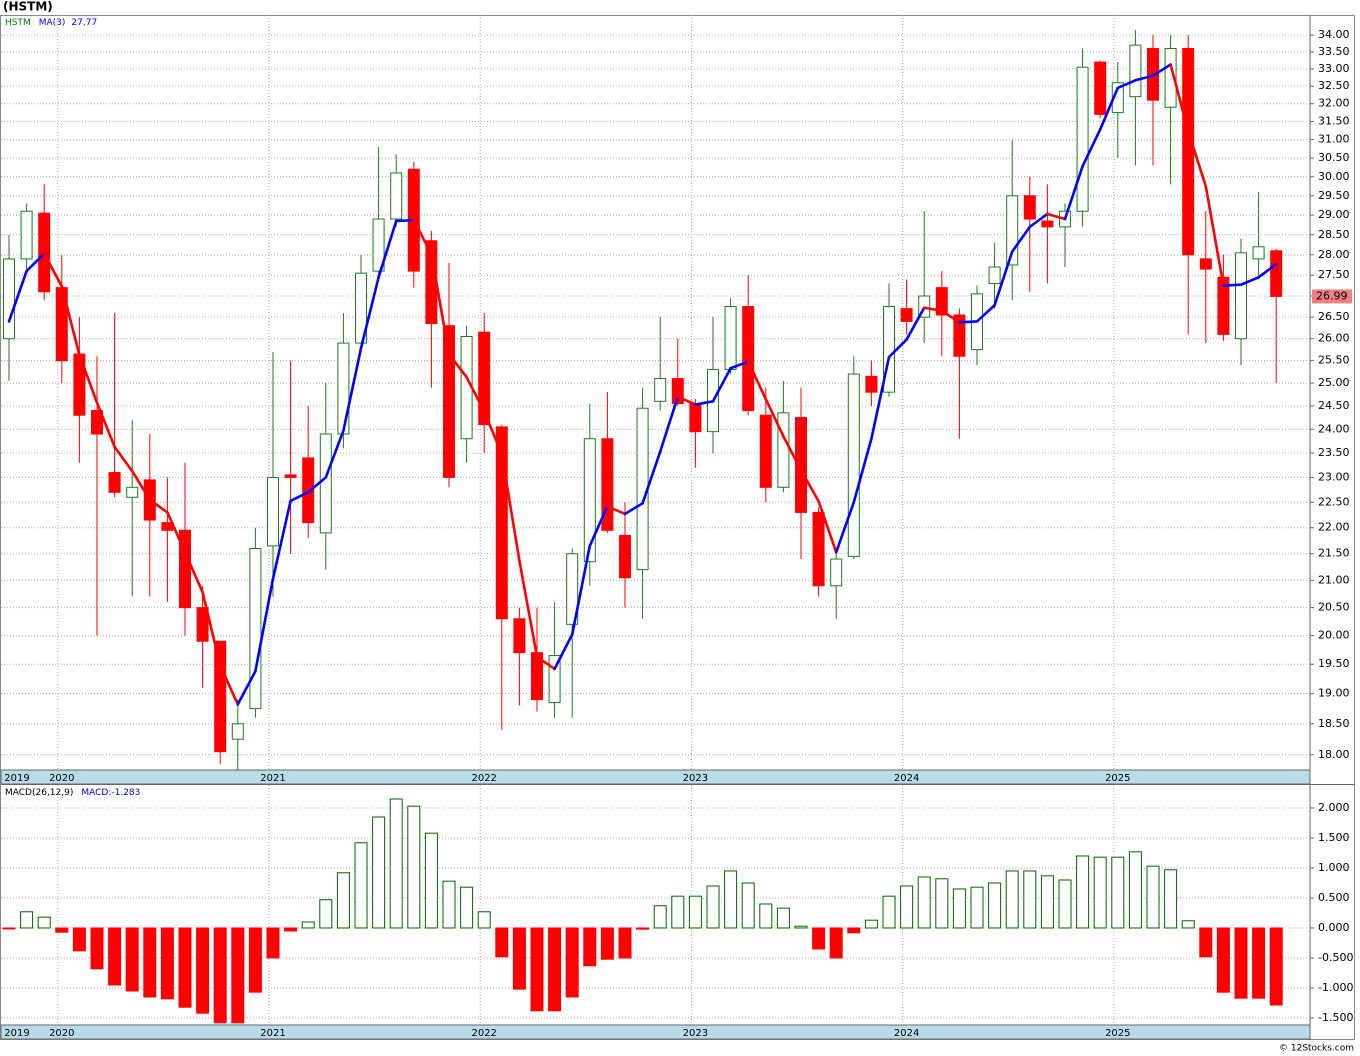  What do you see at coordinates (1334, 867) in the screenshot?
I see `y-tick-label: 1.000` at bounding box center [1334, 867].